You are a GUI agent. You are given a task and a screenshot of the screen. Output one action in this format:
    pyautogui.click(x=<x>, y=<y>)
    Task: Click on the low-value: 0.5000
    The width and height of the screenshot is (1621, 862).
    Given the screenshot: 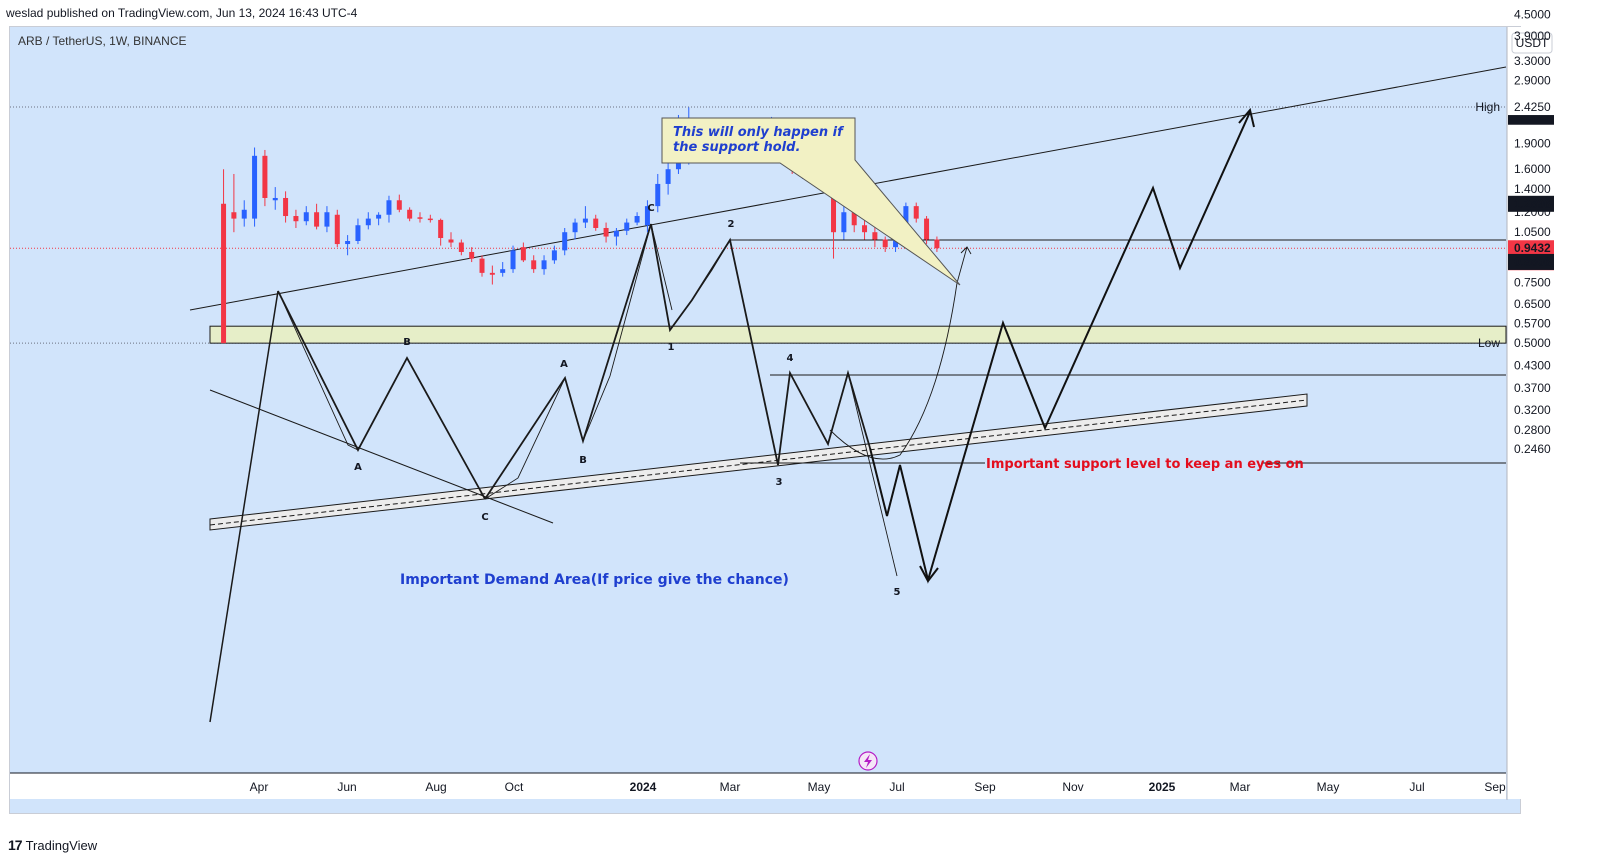 What is the action you would take?
    pyautogui.click(x=1532, y=343)
    